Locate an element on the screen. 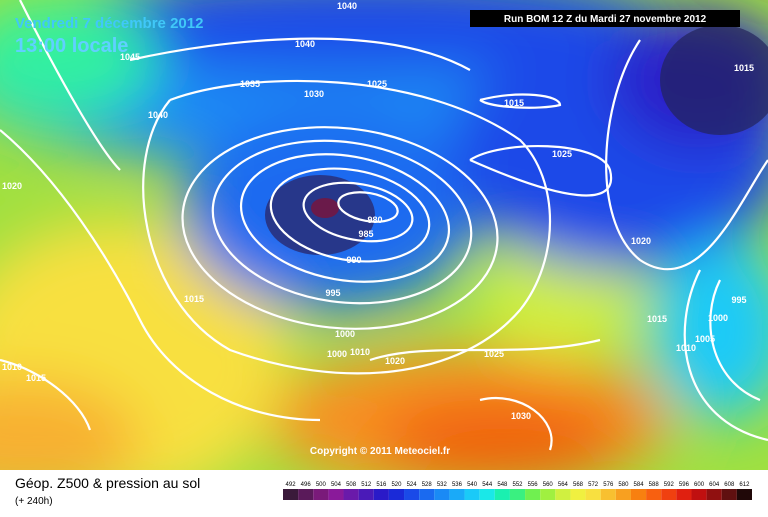  isobar-label: 985 is located at coordinates (365, 234).